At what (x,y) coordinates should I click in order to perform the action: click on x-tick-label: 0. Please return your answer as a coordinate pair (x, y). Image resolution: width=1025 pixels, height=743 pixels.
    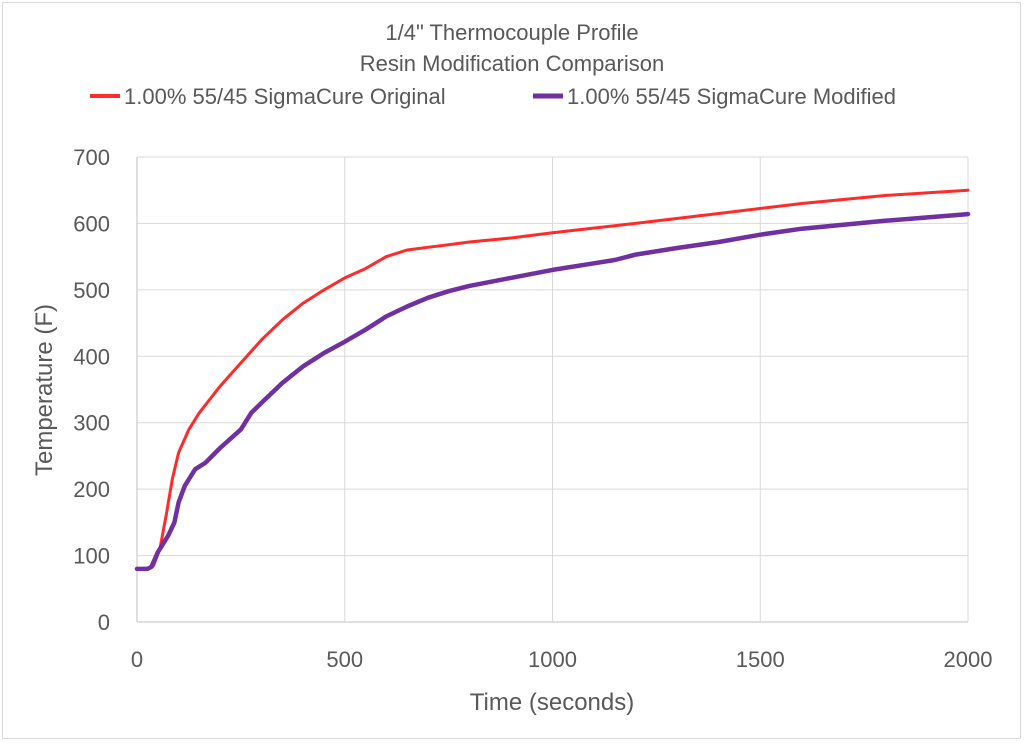
    Looking at the image, I should click on (137, 659).